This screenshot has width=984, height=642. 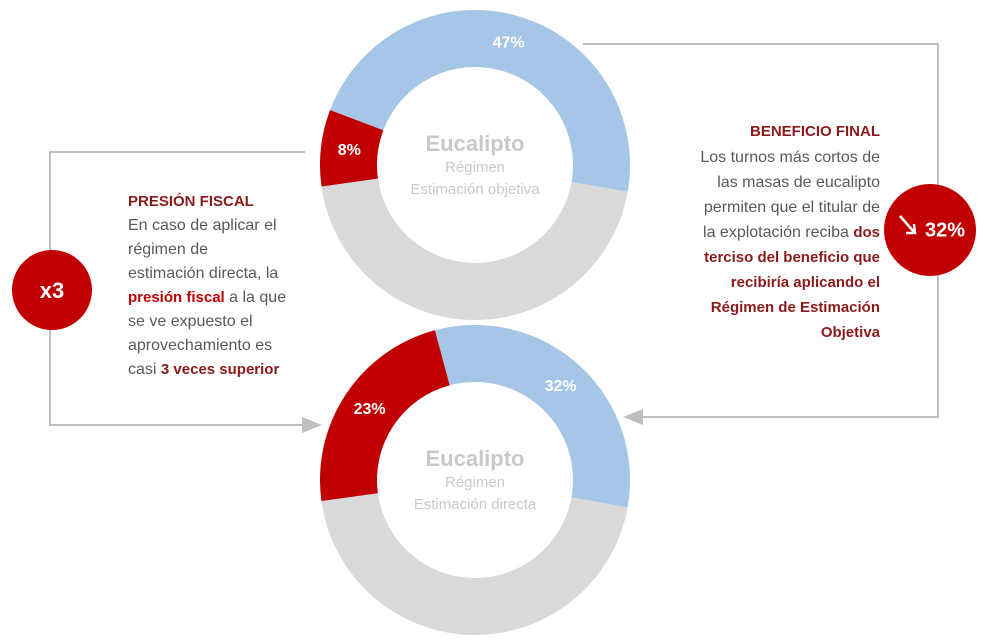 I want to click on text-span: régimen de, so click(x=168, y=249).